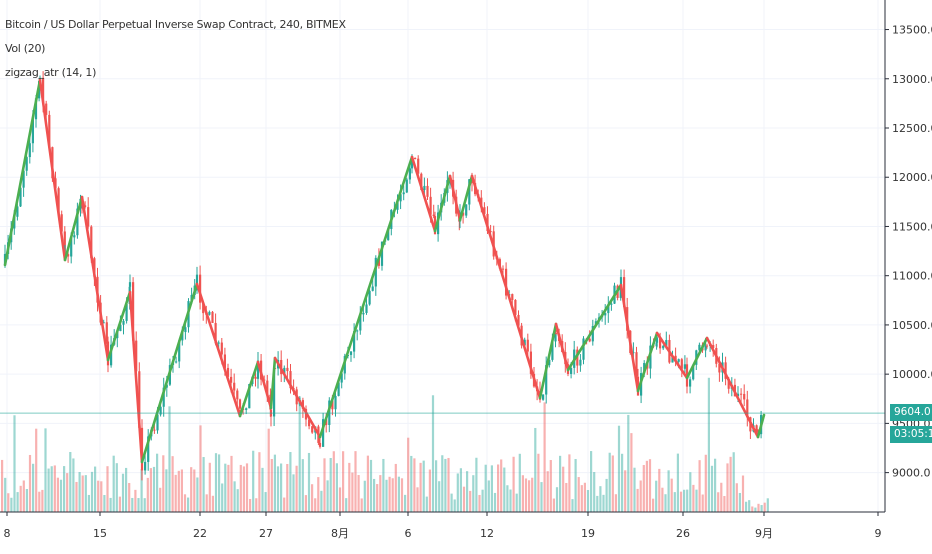 The width and height of the screenshot is (932, 554). I want to click on y-tick-label: 10000.0, so click(912, 374).